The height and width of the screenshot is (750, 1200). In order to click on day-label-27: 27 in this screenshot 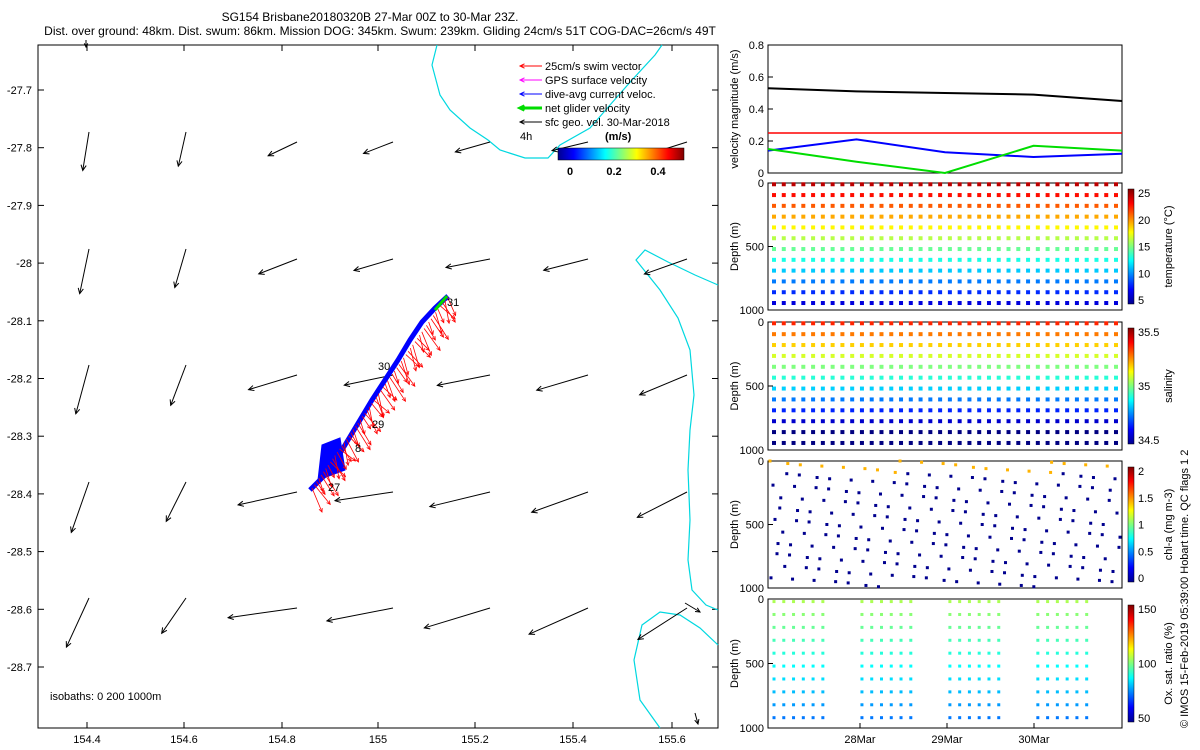, I will do `click(334, 488)`.